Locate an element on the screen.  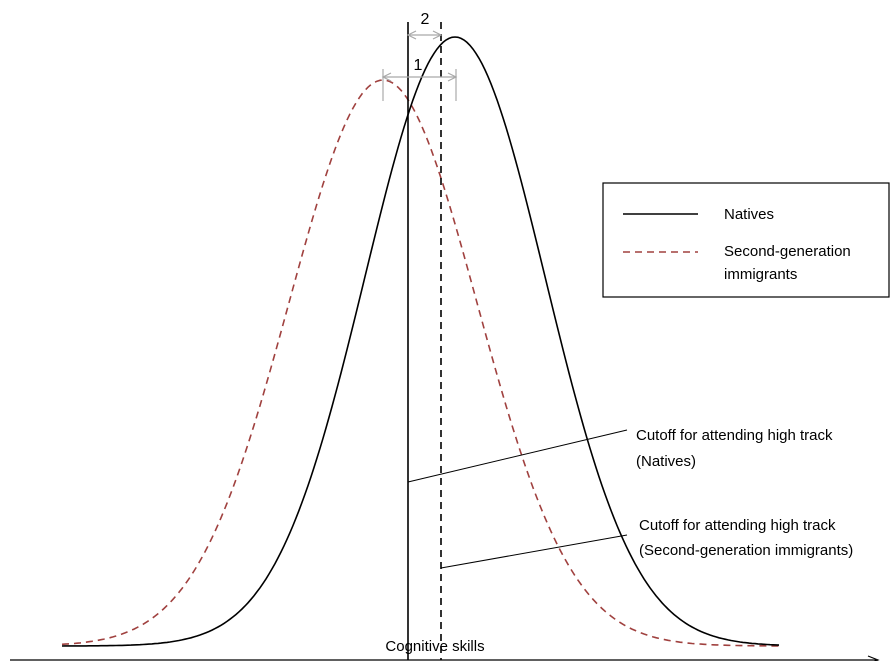
gap-1-arrowhead-right is located at coordinates (452, 77).